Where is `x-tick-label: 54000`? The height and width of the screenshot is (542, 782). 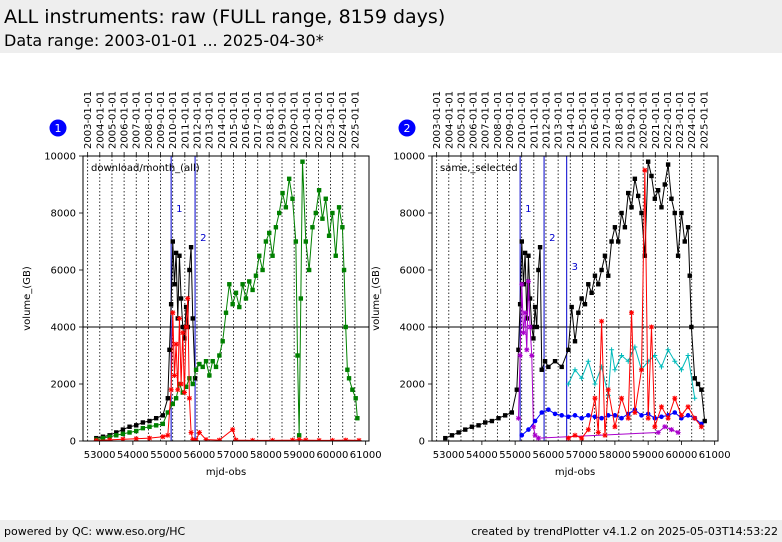 x-tick-label: 54000 is located at coordinates (133, 455).